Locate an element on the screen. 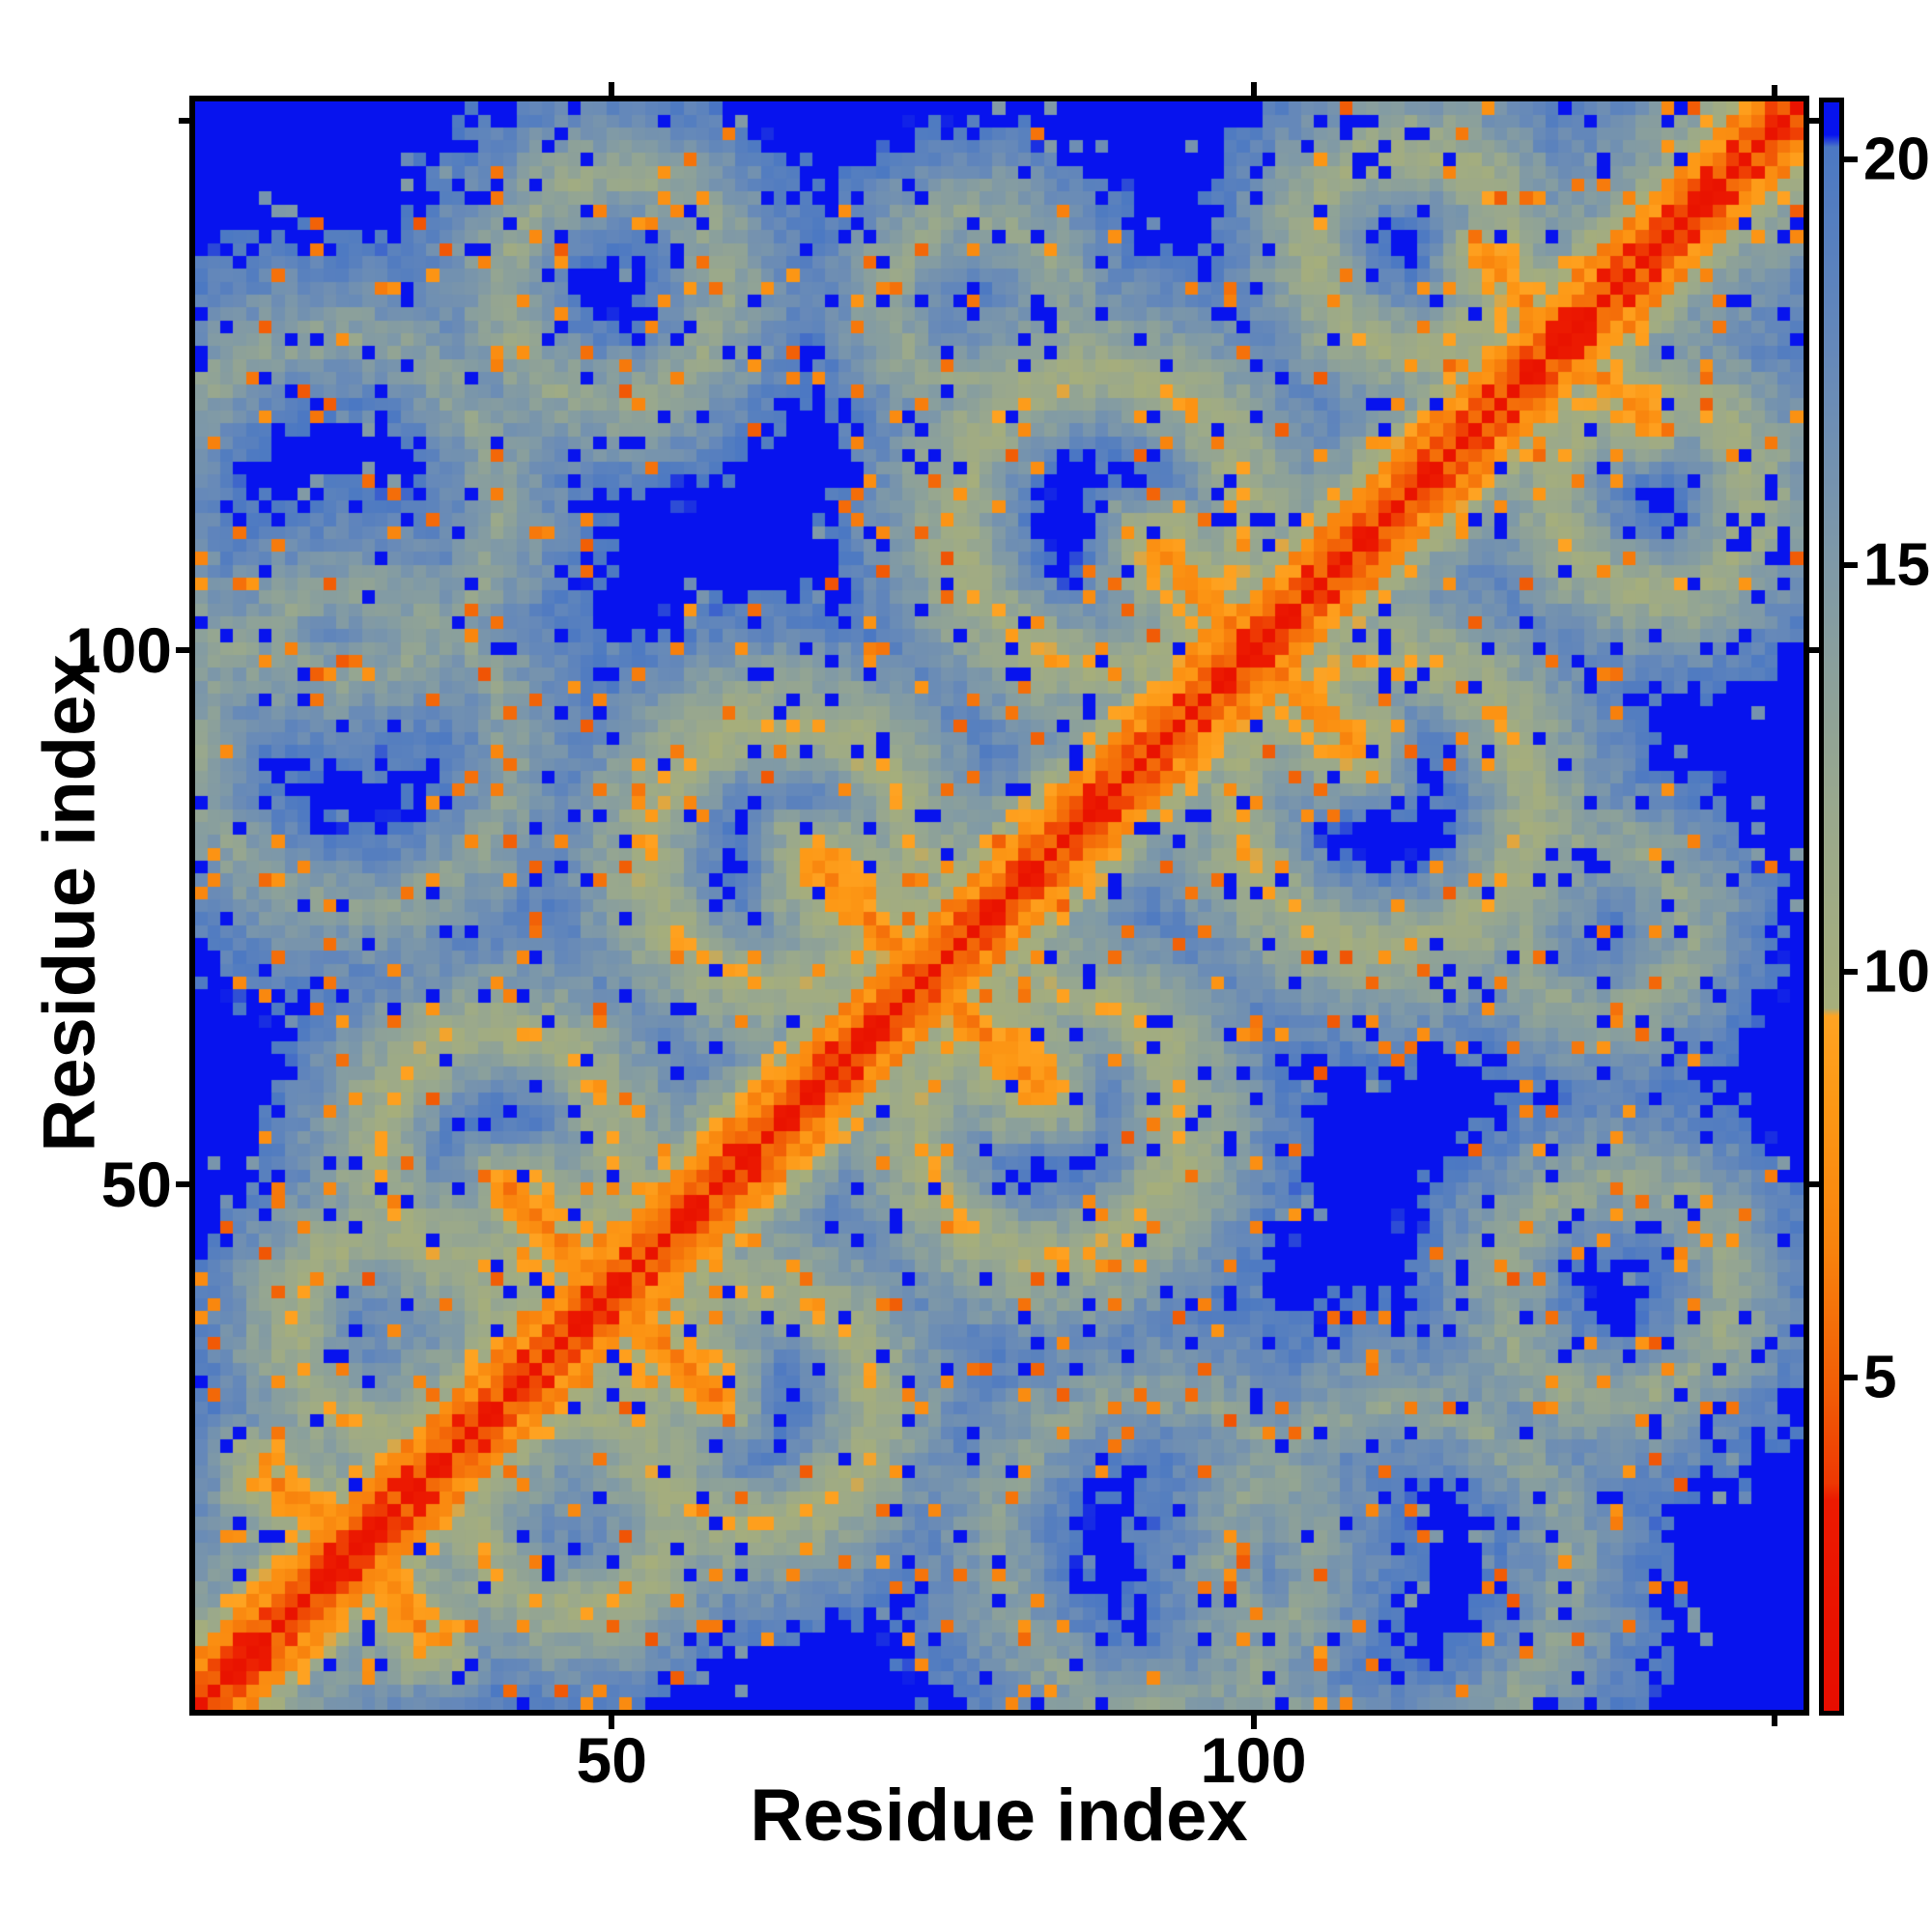  colorbar-tick-label: 20 is located at coordinates (1896, 159).